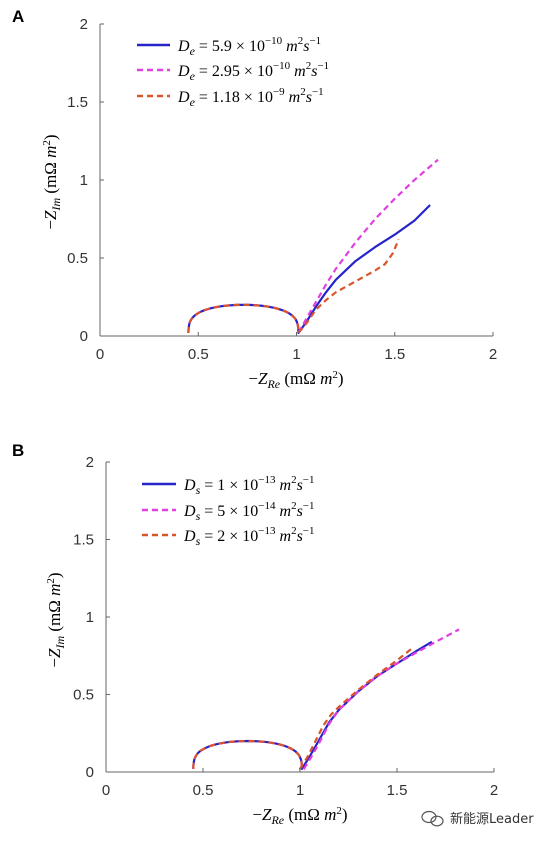 Image resolution: width=550 pixels, height=843 pixels. Describe the element at coordinates (84, 24) in the screenshot. I see `y-tick-label-a-4: 2` at that location.